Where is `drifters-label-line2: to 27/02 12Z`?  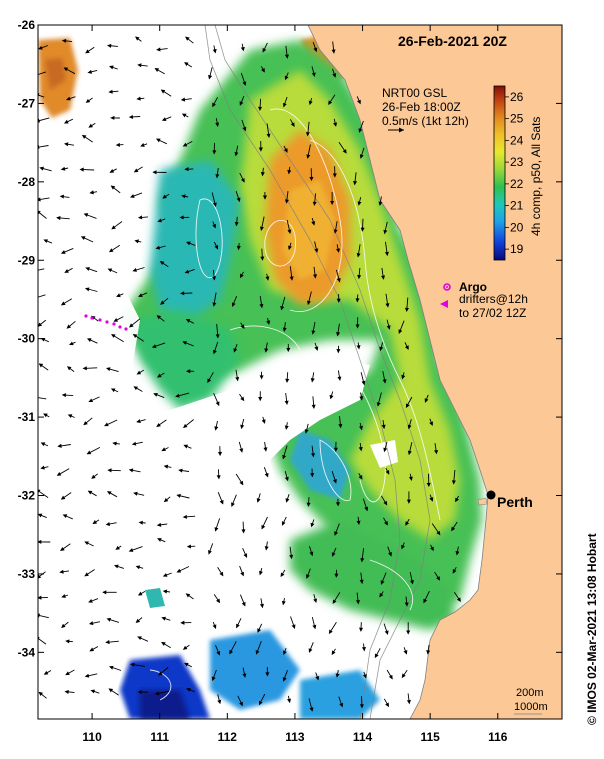
drifters-label-line2: to 27/02 12Z is located at coordinates (492, 313).